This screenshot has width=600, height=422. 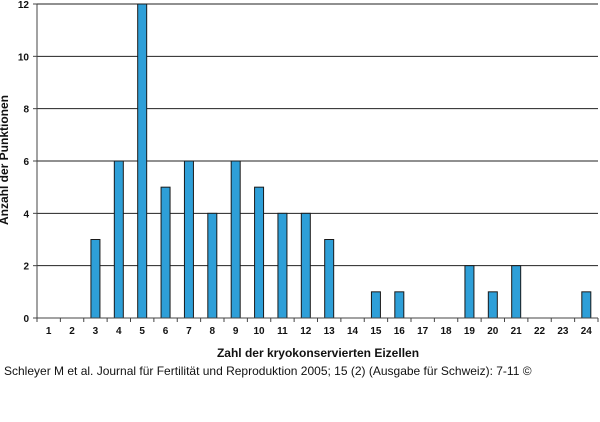 I want to click on x-tick-label-13: 13, so click(x=330, y=331).